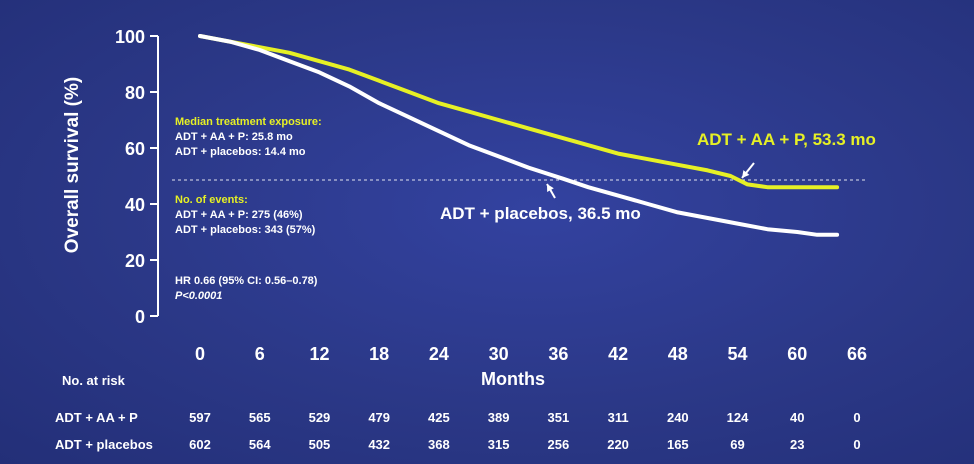 This screenshot has height=464, width=974. I want to click on x-tick-label: 0, so click(200, 354).